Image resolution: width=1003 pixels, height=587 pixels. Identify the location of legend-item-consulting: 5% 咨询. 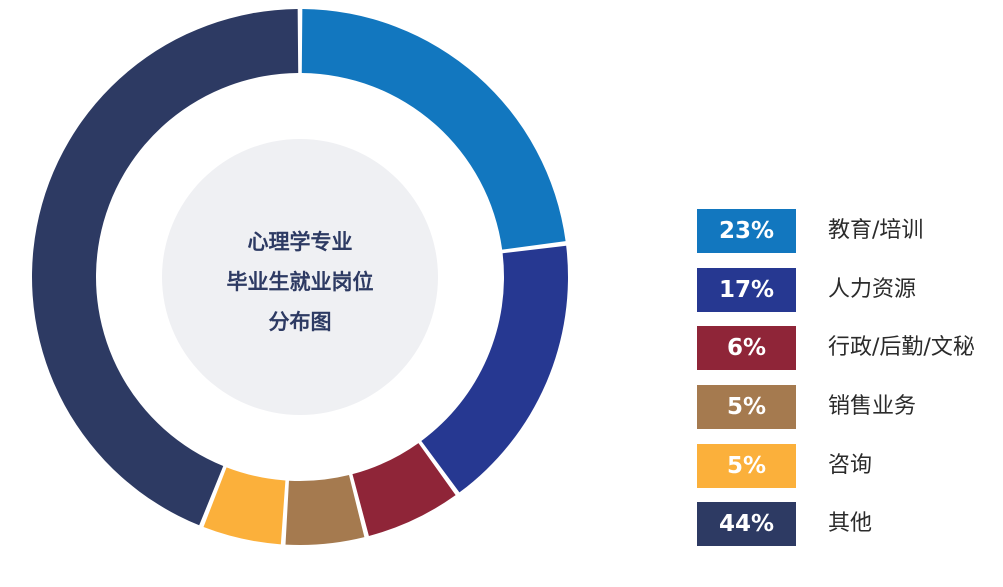
(847, 466).